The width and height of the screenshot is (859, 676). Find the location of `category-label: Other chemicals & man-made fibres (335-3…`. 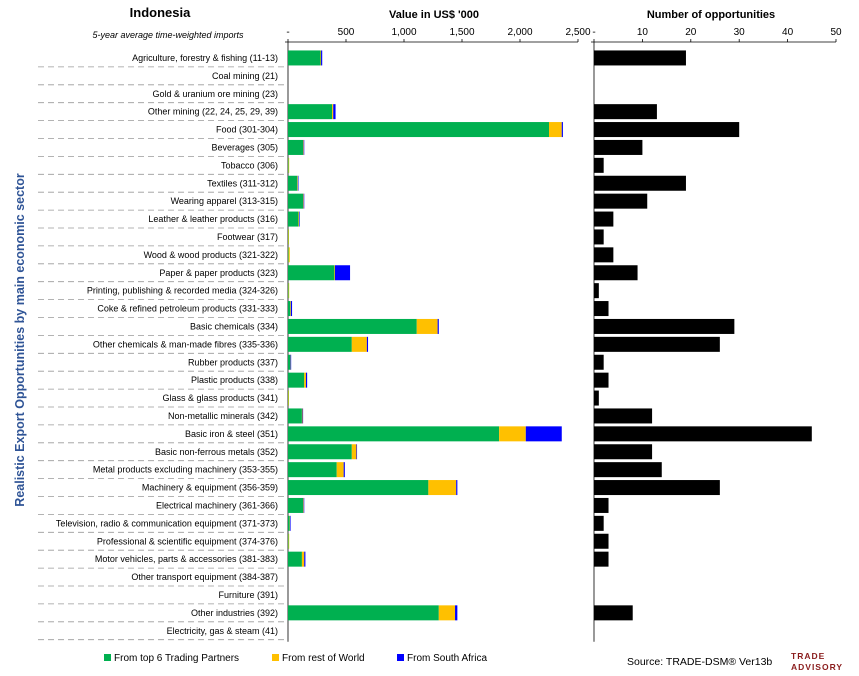

category-label: Other chemicals & man-made fibres (335-3… is located at coordinates (185, 344).